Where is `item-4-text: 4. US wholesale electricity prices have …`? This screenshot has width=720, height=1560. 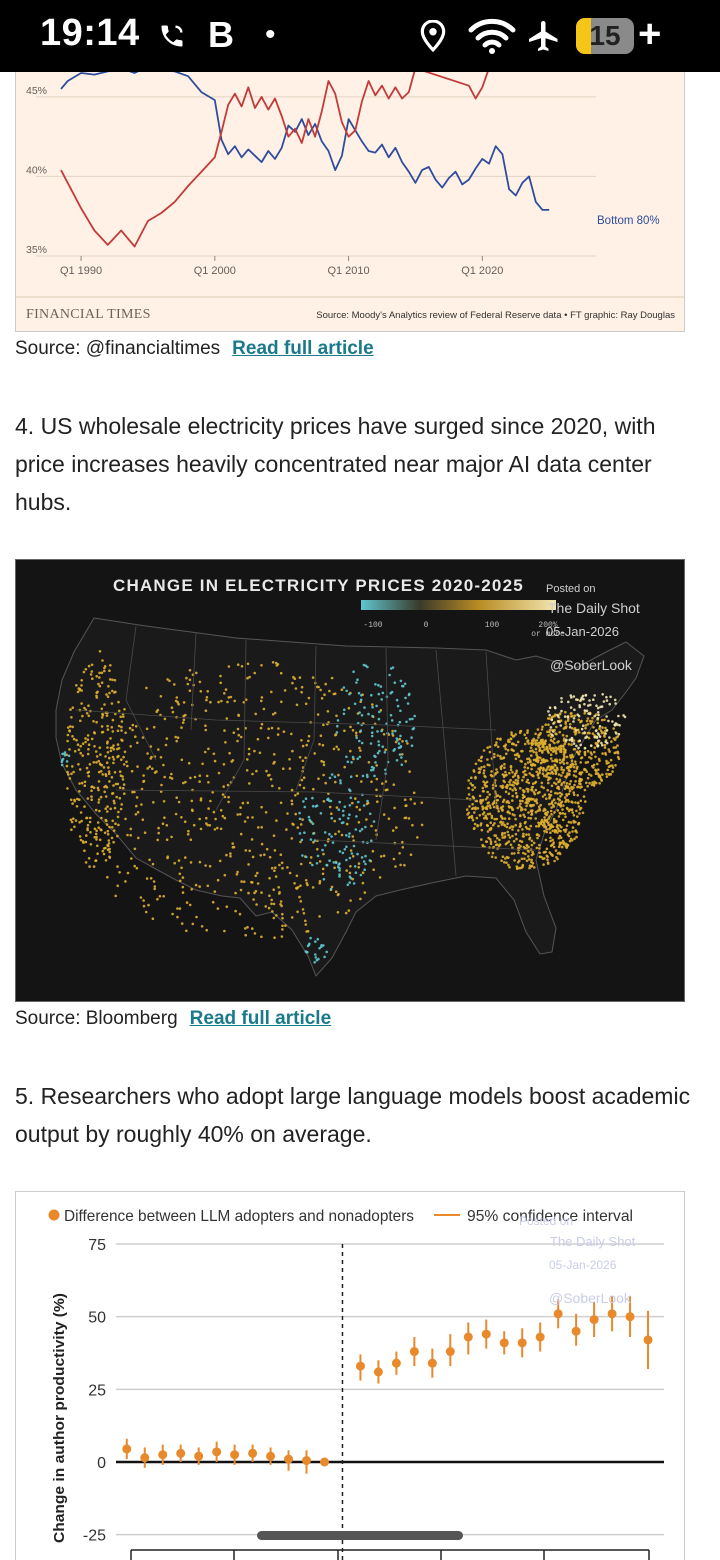
item-4-text: 4. US wholesale electricity prices have … is located at coordinates (335, 464).